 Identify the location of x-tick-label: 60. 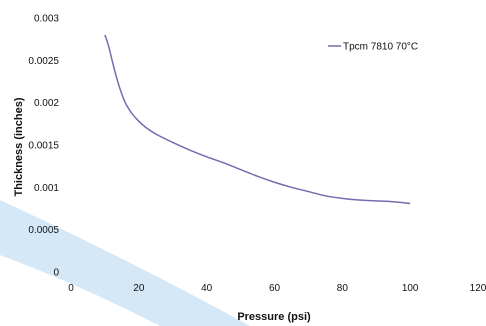
(275, 288).